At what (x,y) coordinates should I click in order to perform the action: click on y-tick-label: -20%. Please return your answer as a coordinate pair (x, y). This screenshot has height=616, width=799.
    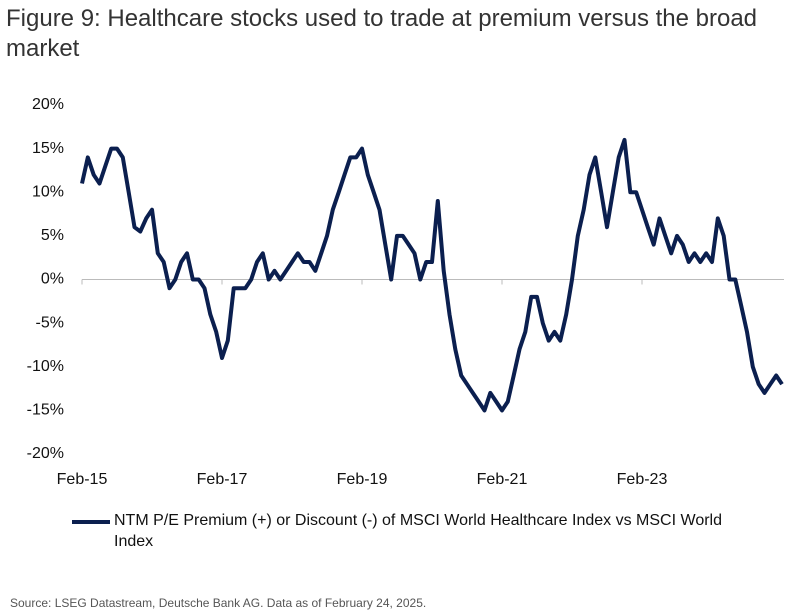
    Looking at the image, I should click on (45, 453).